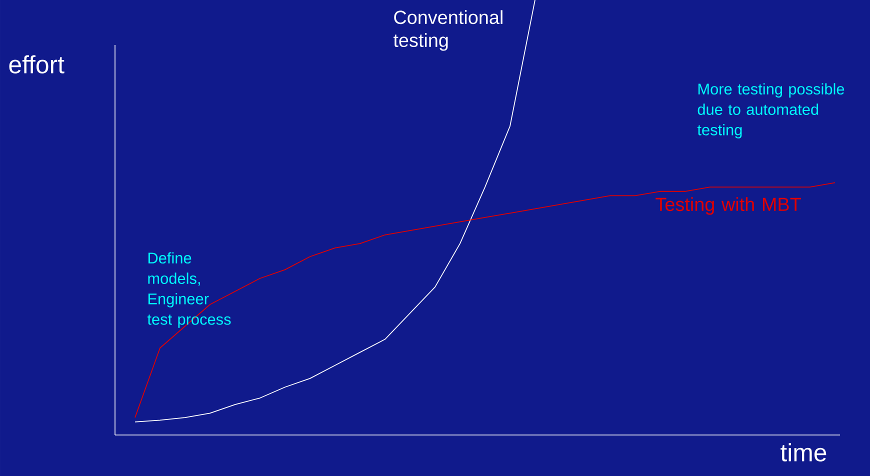 The image size is (870, 476). Describe the element at coordinates (770, 110) in the screenshot. I see `annotation: More testing possible due to automated testing` at that location.